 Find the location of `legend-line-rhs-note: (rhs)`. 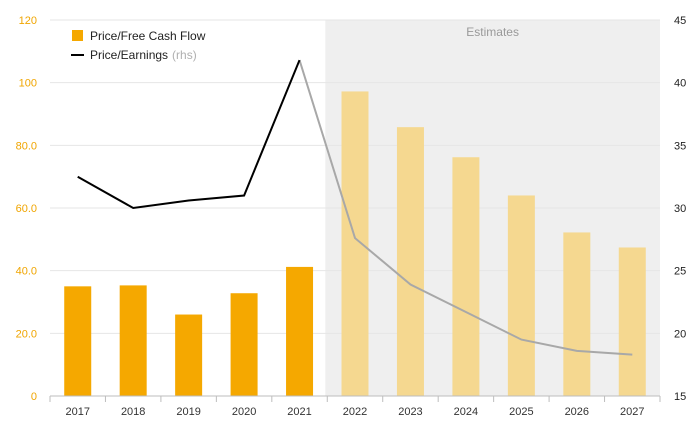

legend-line-rhs-note: (rhs) is located at coordinates (184, 55).